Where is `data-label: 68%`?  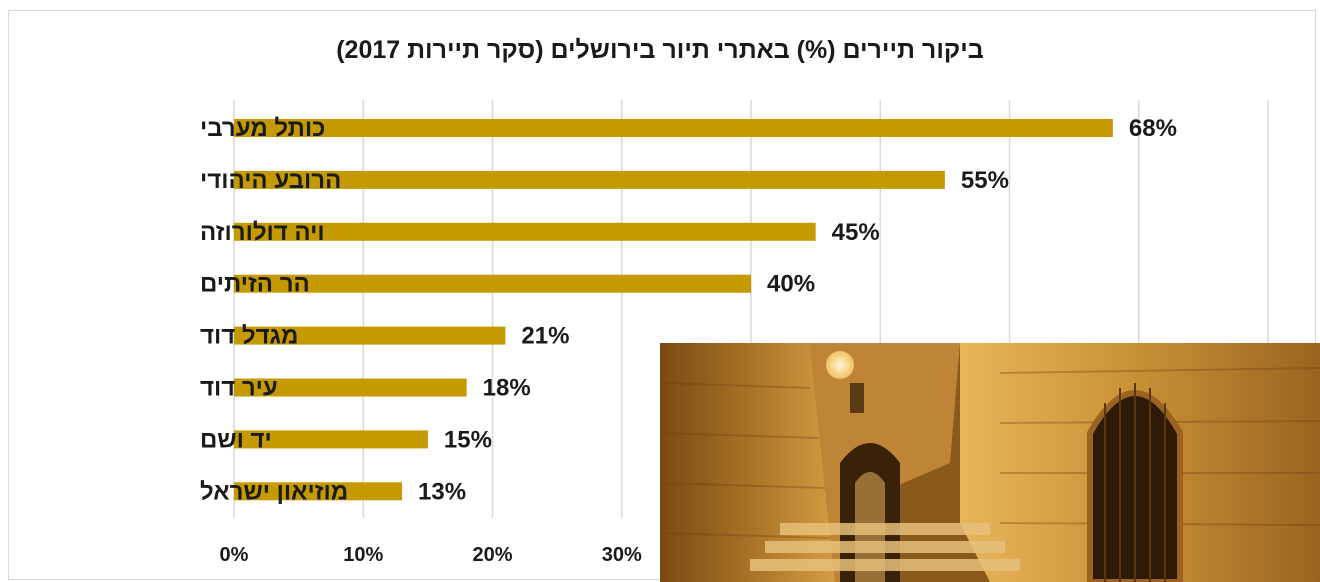 data-label: 68% is located at coordinates (1153, 128).